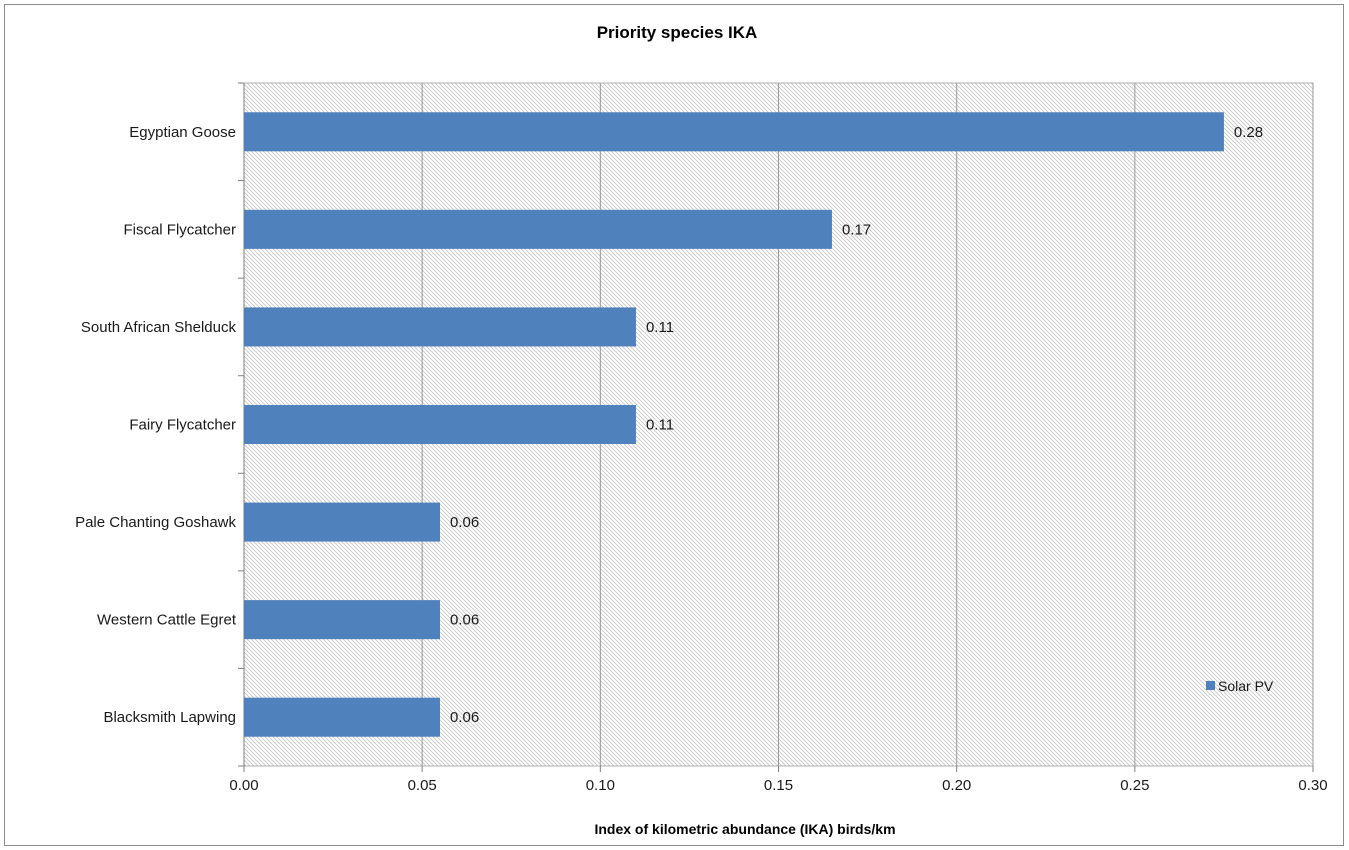  I want to click on legend-swatch, so click(1210, 685).